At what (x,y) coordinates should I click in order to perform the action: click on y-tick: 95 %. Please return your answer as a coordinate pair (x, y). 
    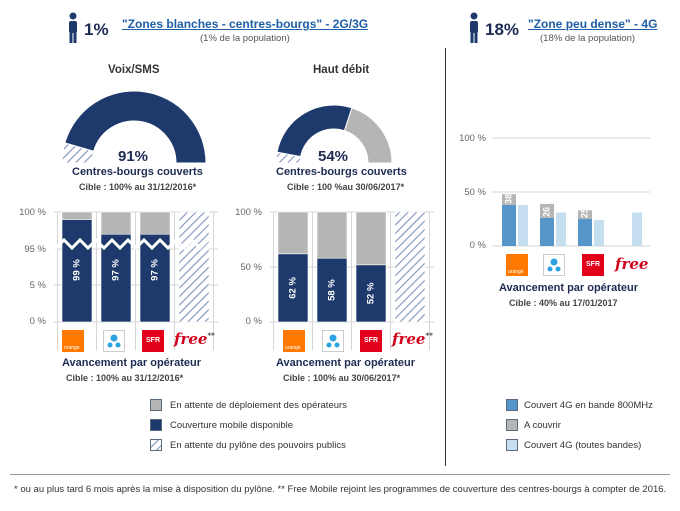
    Looking at the image, I should click on (35, 249).